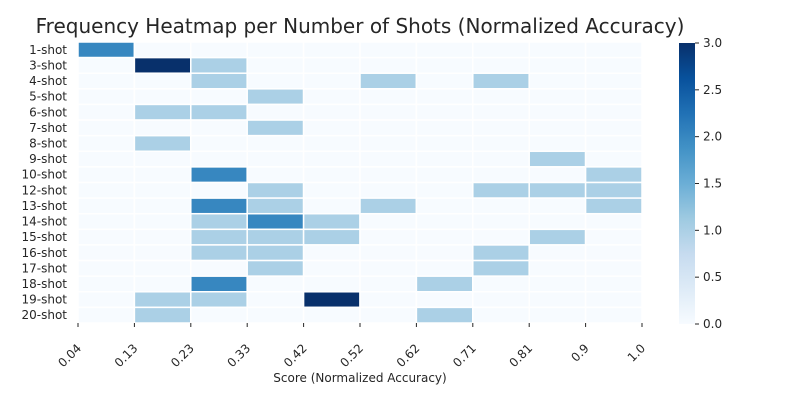 The width and height of the screenshot is (800, 400). Describe the element at coordinates (239, 355) in the screenshot. I see `x-tick-label: 0.33` at that location.